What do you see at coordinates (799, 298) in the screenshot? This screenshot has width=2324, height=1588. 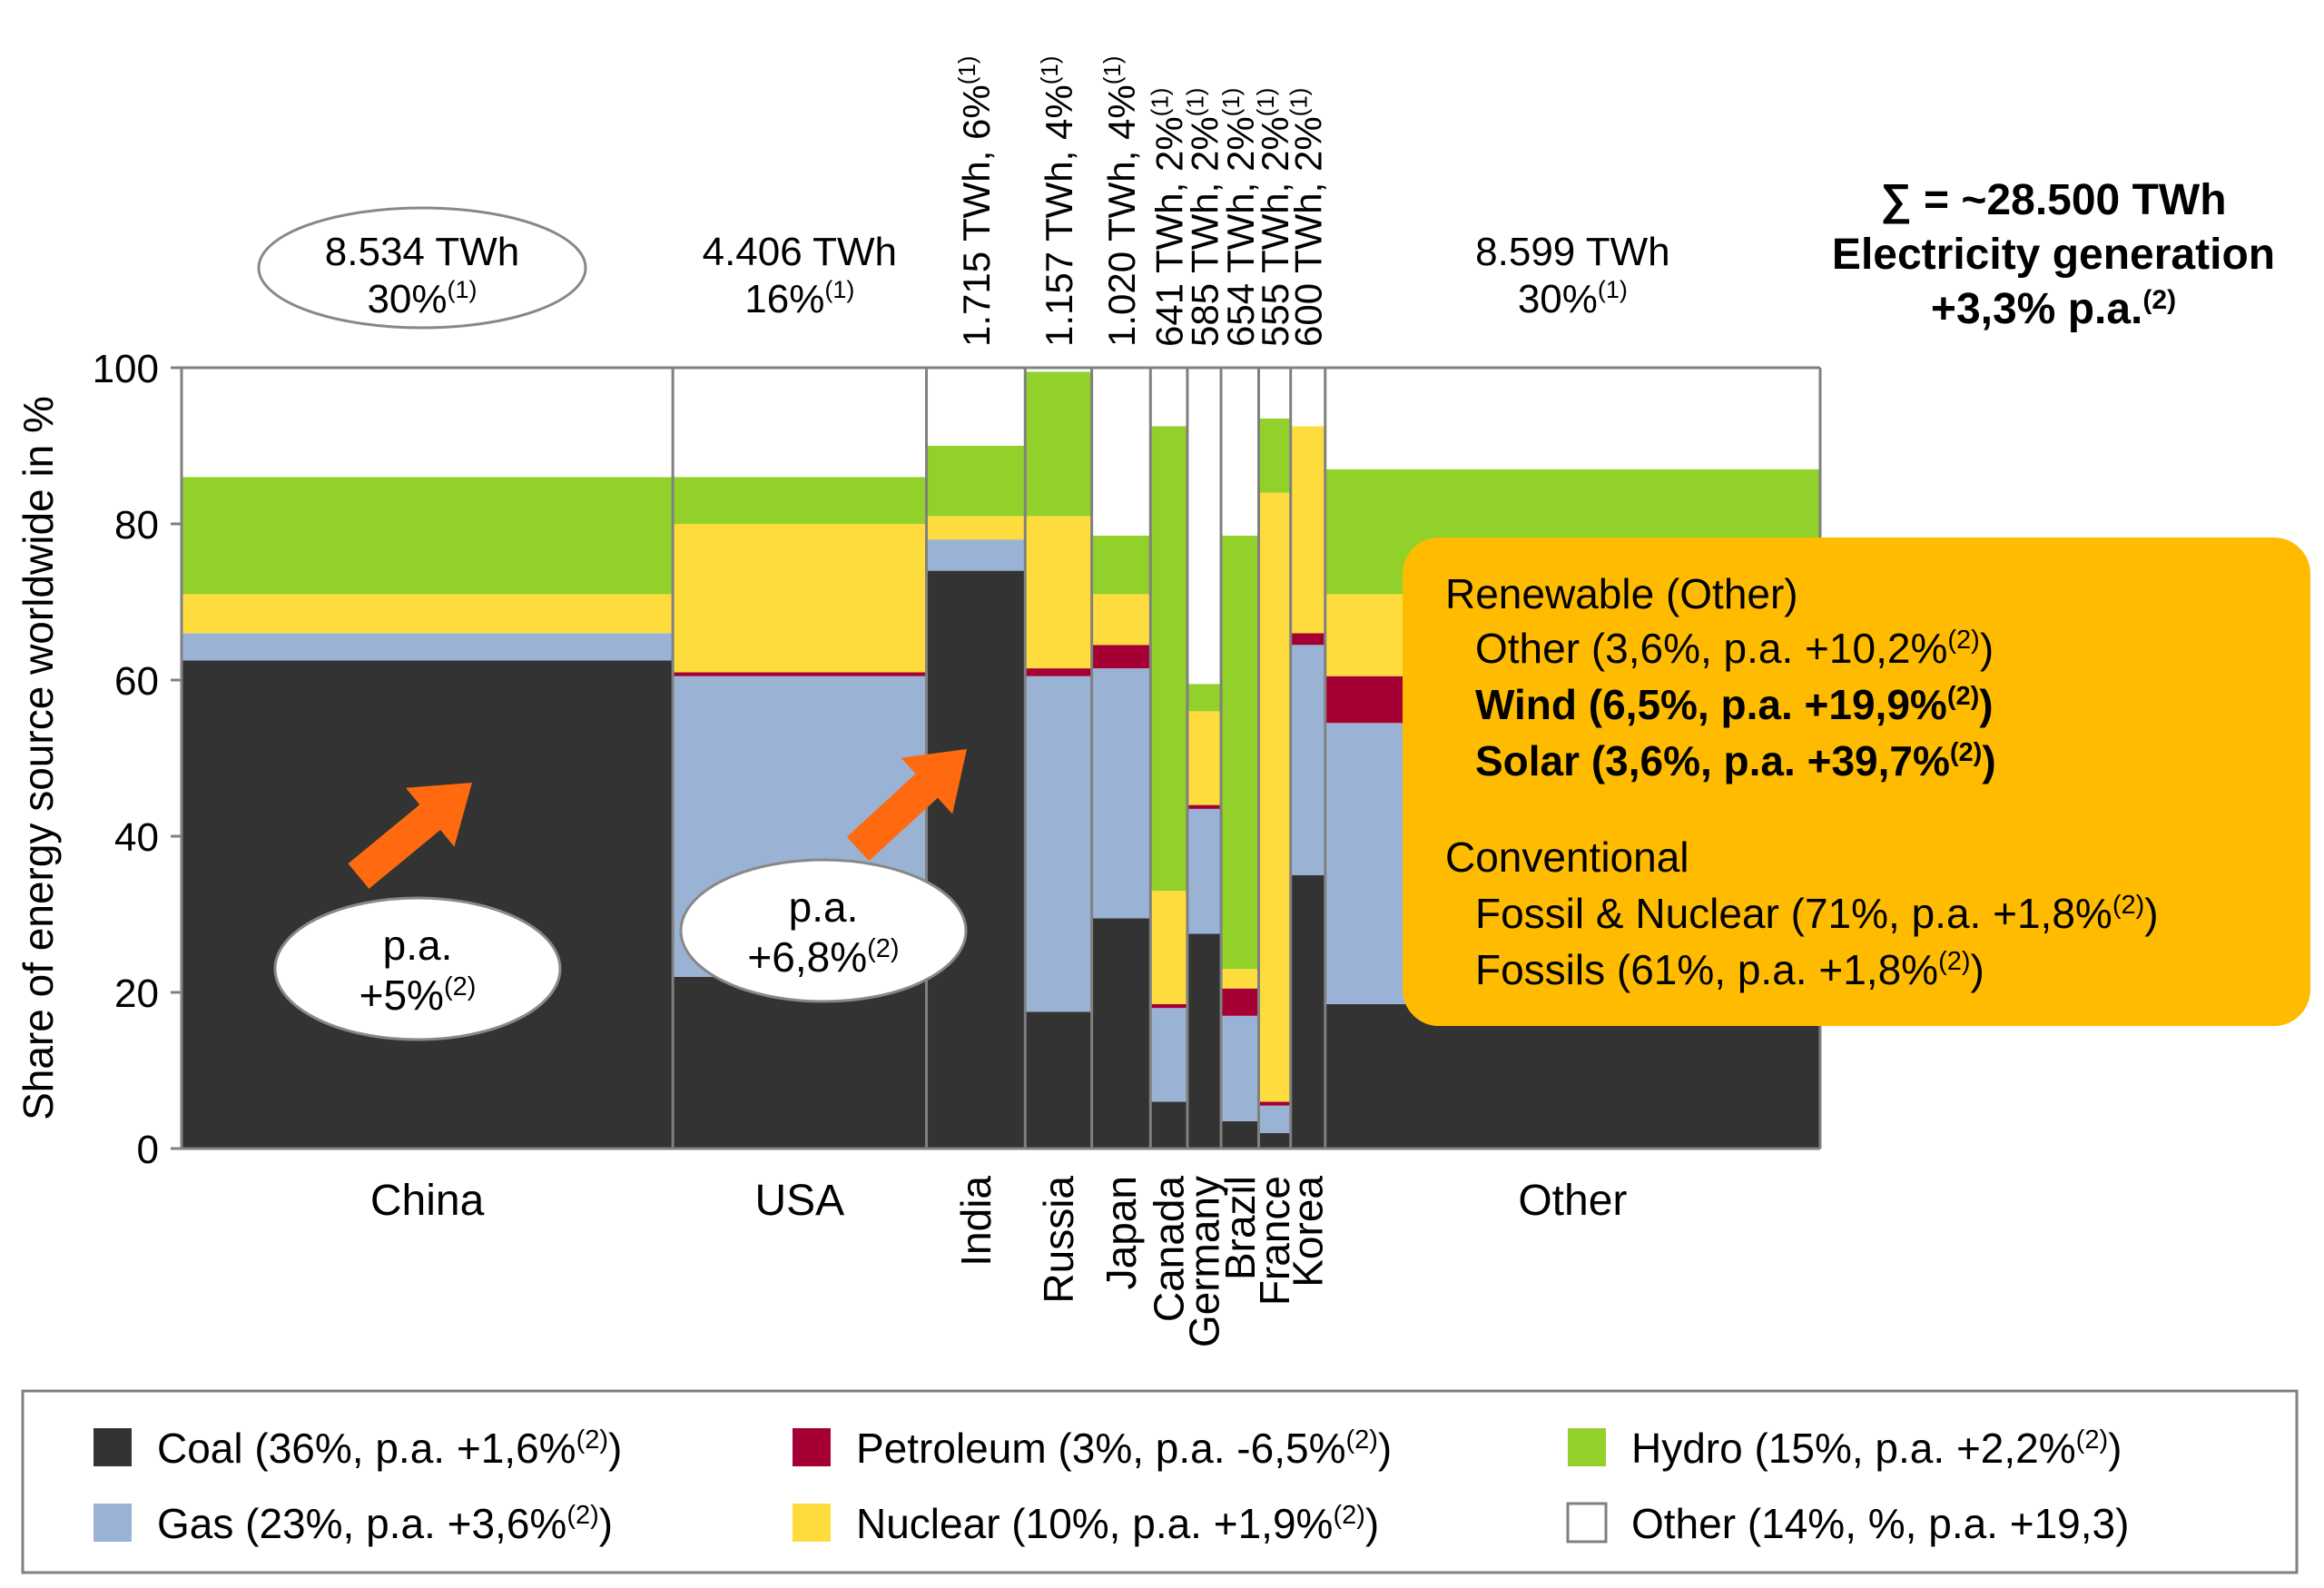 I see `top-label-usa-share: 16%(1)` at bounding box center [799, 298].